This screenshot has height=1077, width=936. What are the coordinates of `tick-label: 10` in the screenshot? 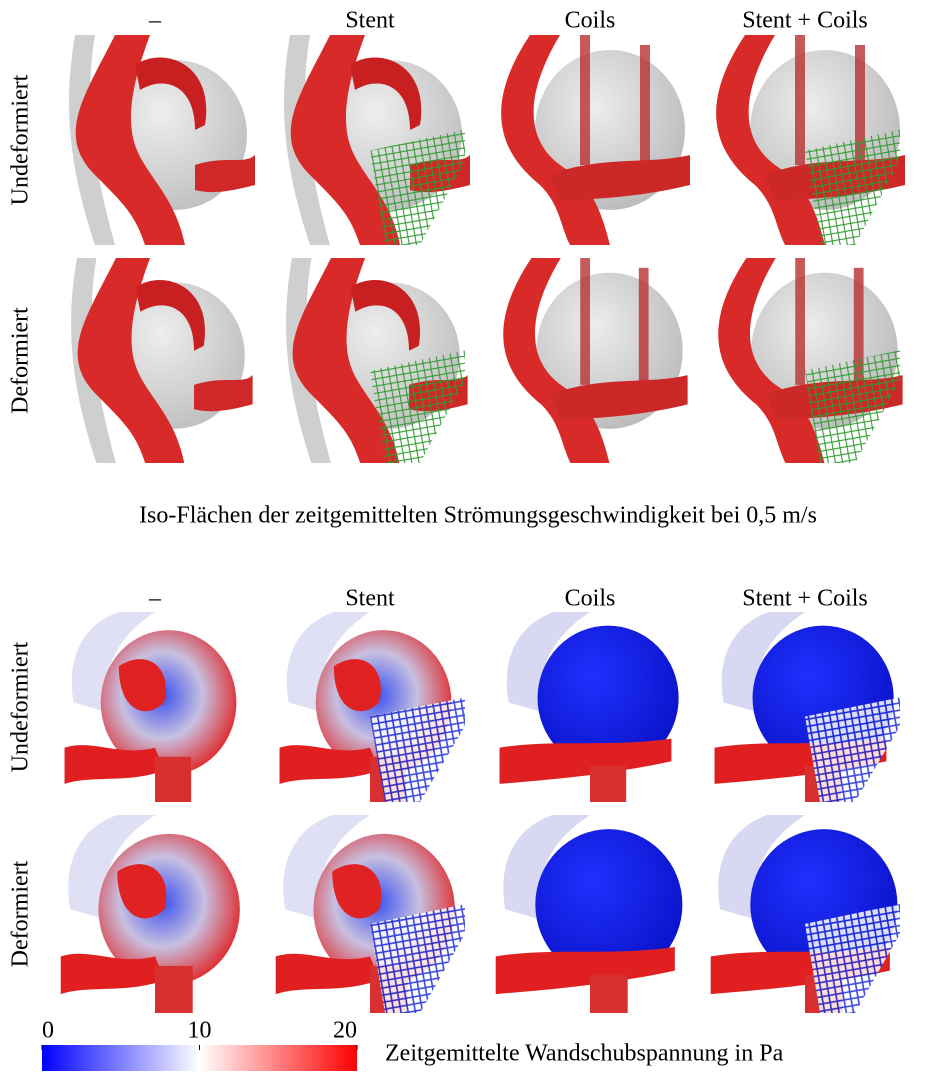 It's located at (200, 1031).